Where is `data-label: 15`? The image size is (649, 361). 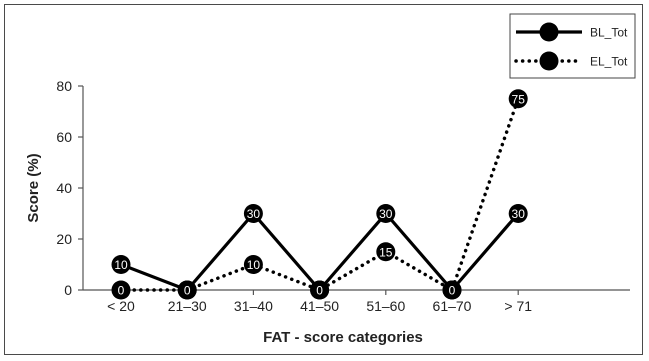 data-label: 15 is located at coordinates (386, 252).